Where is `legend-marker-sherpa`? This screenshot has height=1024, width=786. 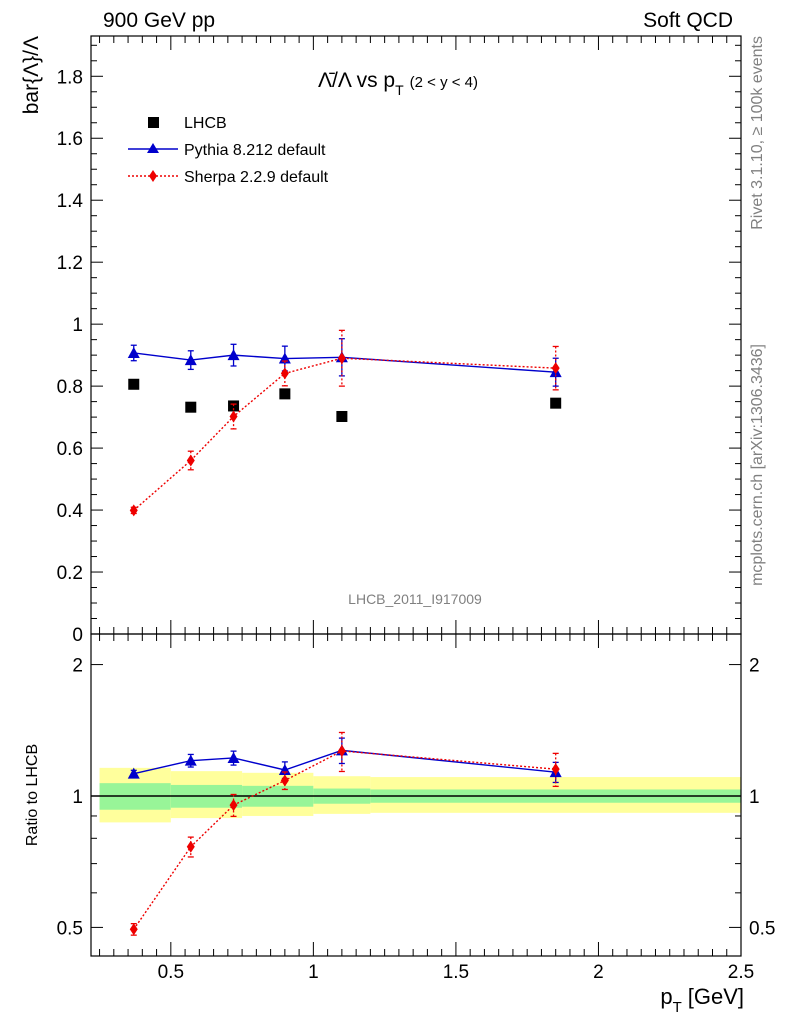
legend-marker-sherpa is located at coordinates (153, 176).